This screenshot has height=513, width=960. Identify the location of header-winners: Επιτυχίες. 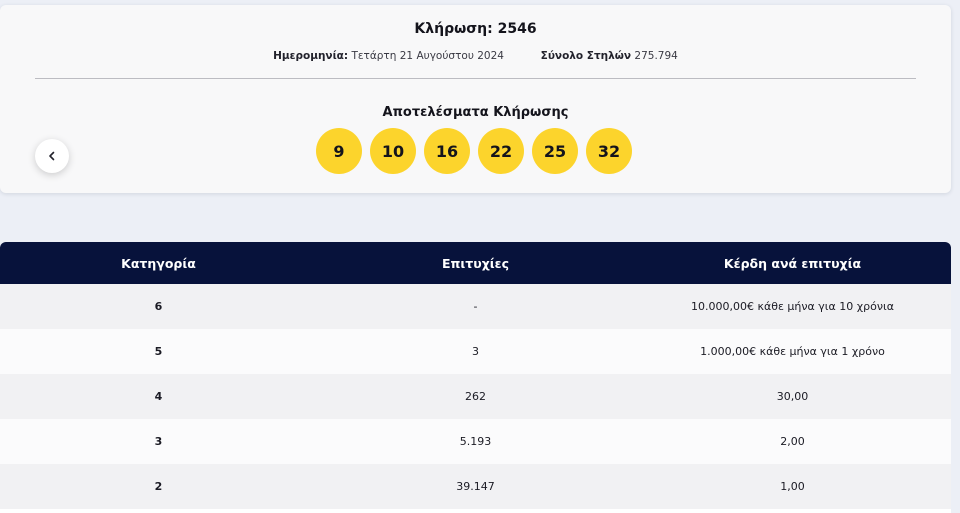
(475, 263).